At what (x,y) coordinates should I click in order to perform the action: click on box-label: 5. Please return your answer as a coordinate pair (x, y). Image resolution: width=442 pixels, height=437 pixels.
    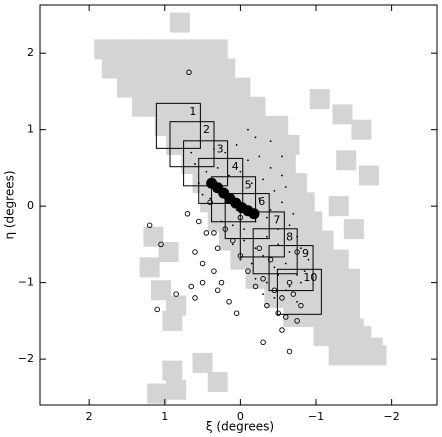
    Looking at the image, I should click on (248, 184).